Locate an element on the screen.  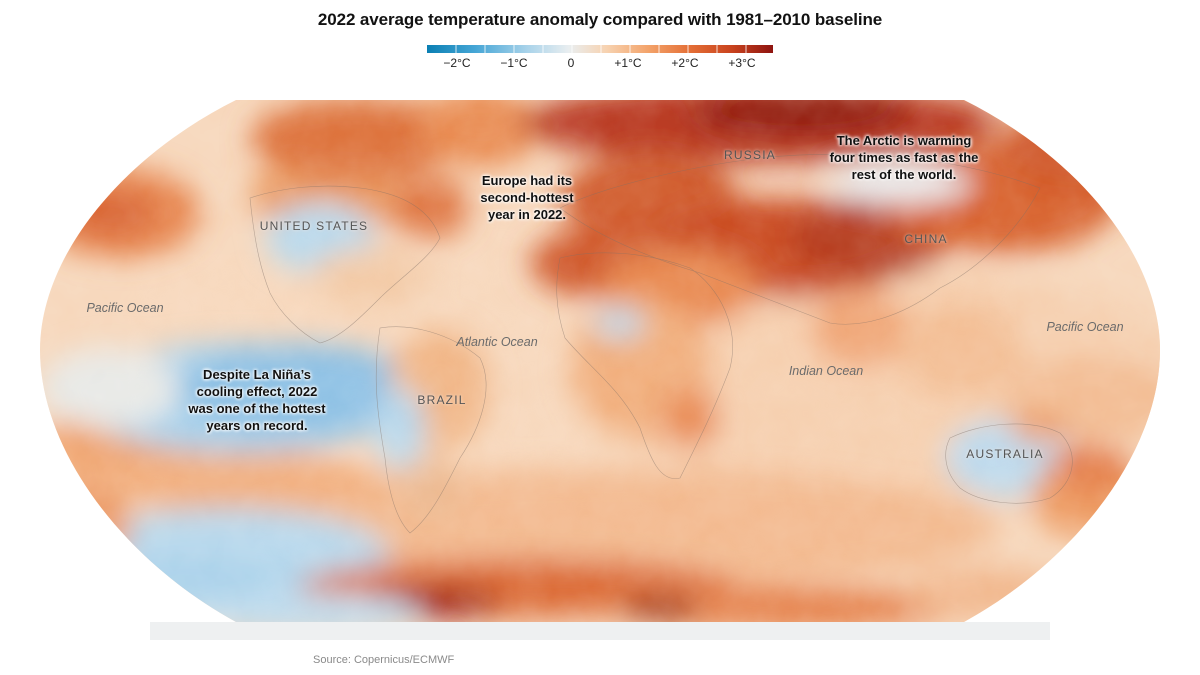
label-united-states: UNITED STATES is located at coordinates (314, 226).